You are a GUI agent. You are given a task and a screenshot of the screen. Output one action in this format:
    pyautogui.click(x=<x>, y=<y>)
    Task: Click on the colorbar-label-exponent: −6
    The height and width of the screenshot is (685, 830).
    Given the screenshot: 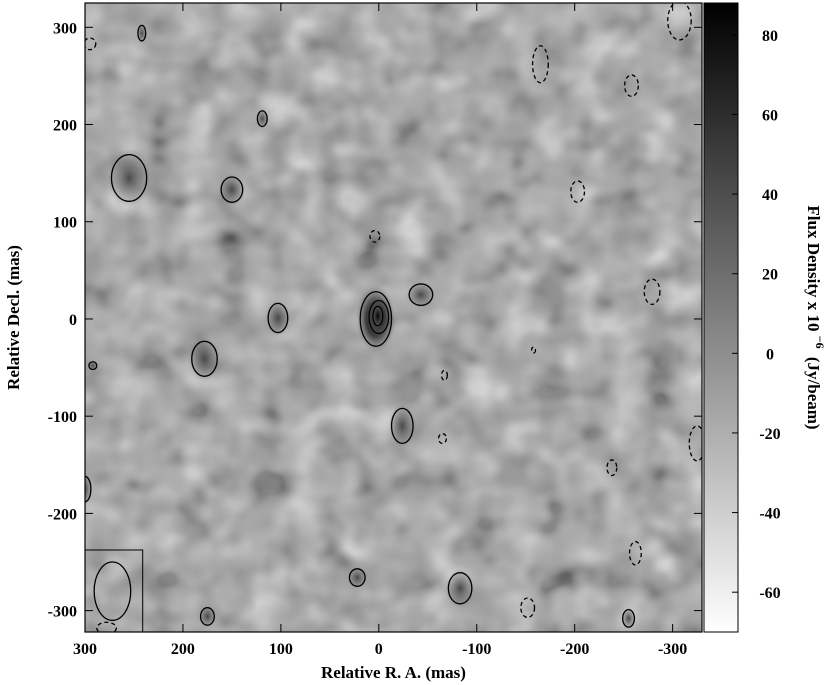 What is the action you would take?
    pyautogui.click(x=820, y=342)
    